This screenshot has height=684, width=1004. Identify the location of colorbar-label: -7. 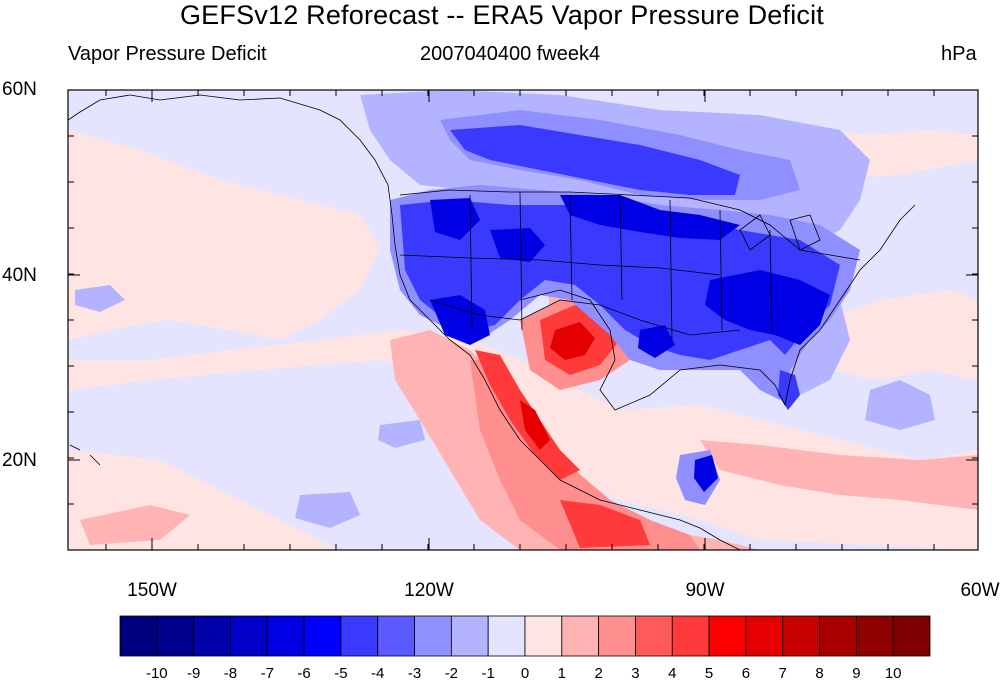
(267, 673).